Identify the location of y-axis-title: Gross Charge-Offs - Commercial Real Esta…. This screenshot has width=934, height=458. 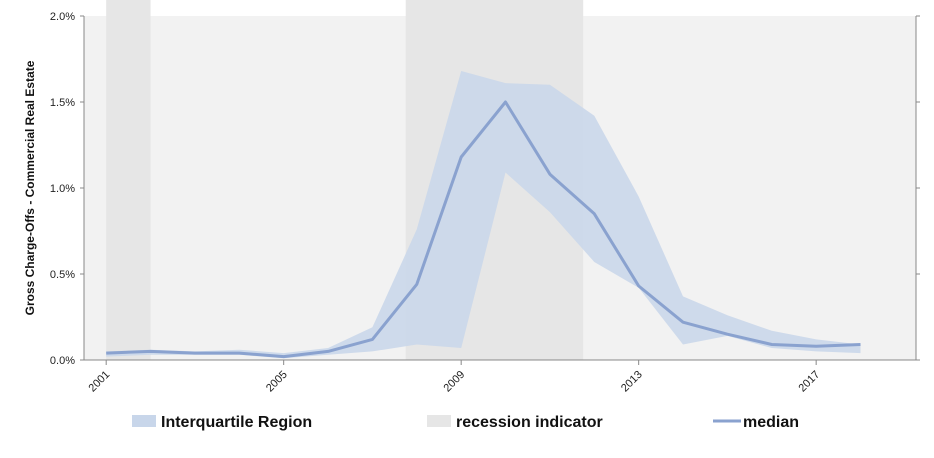
(30, 187).